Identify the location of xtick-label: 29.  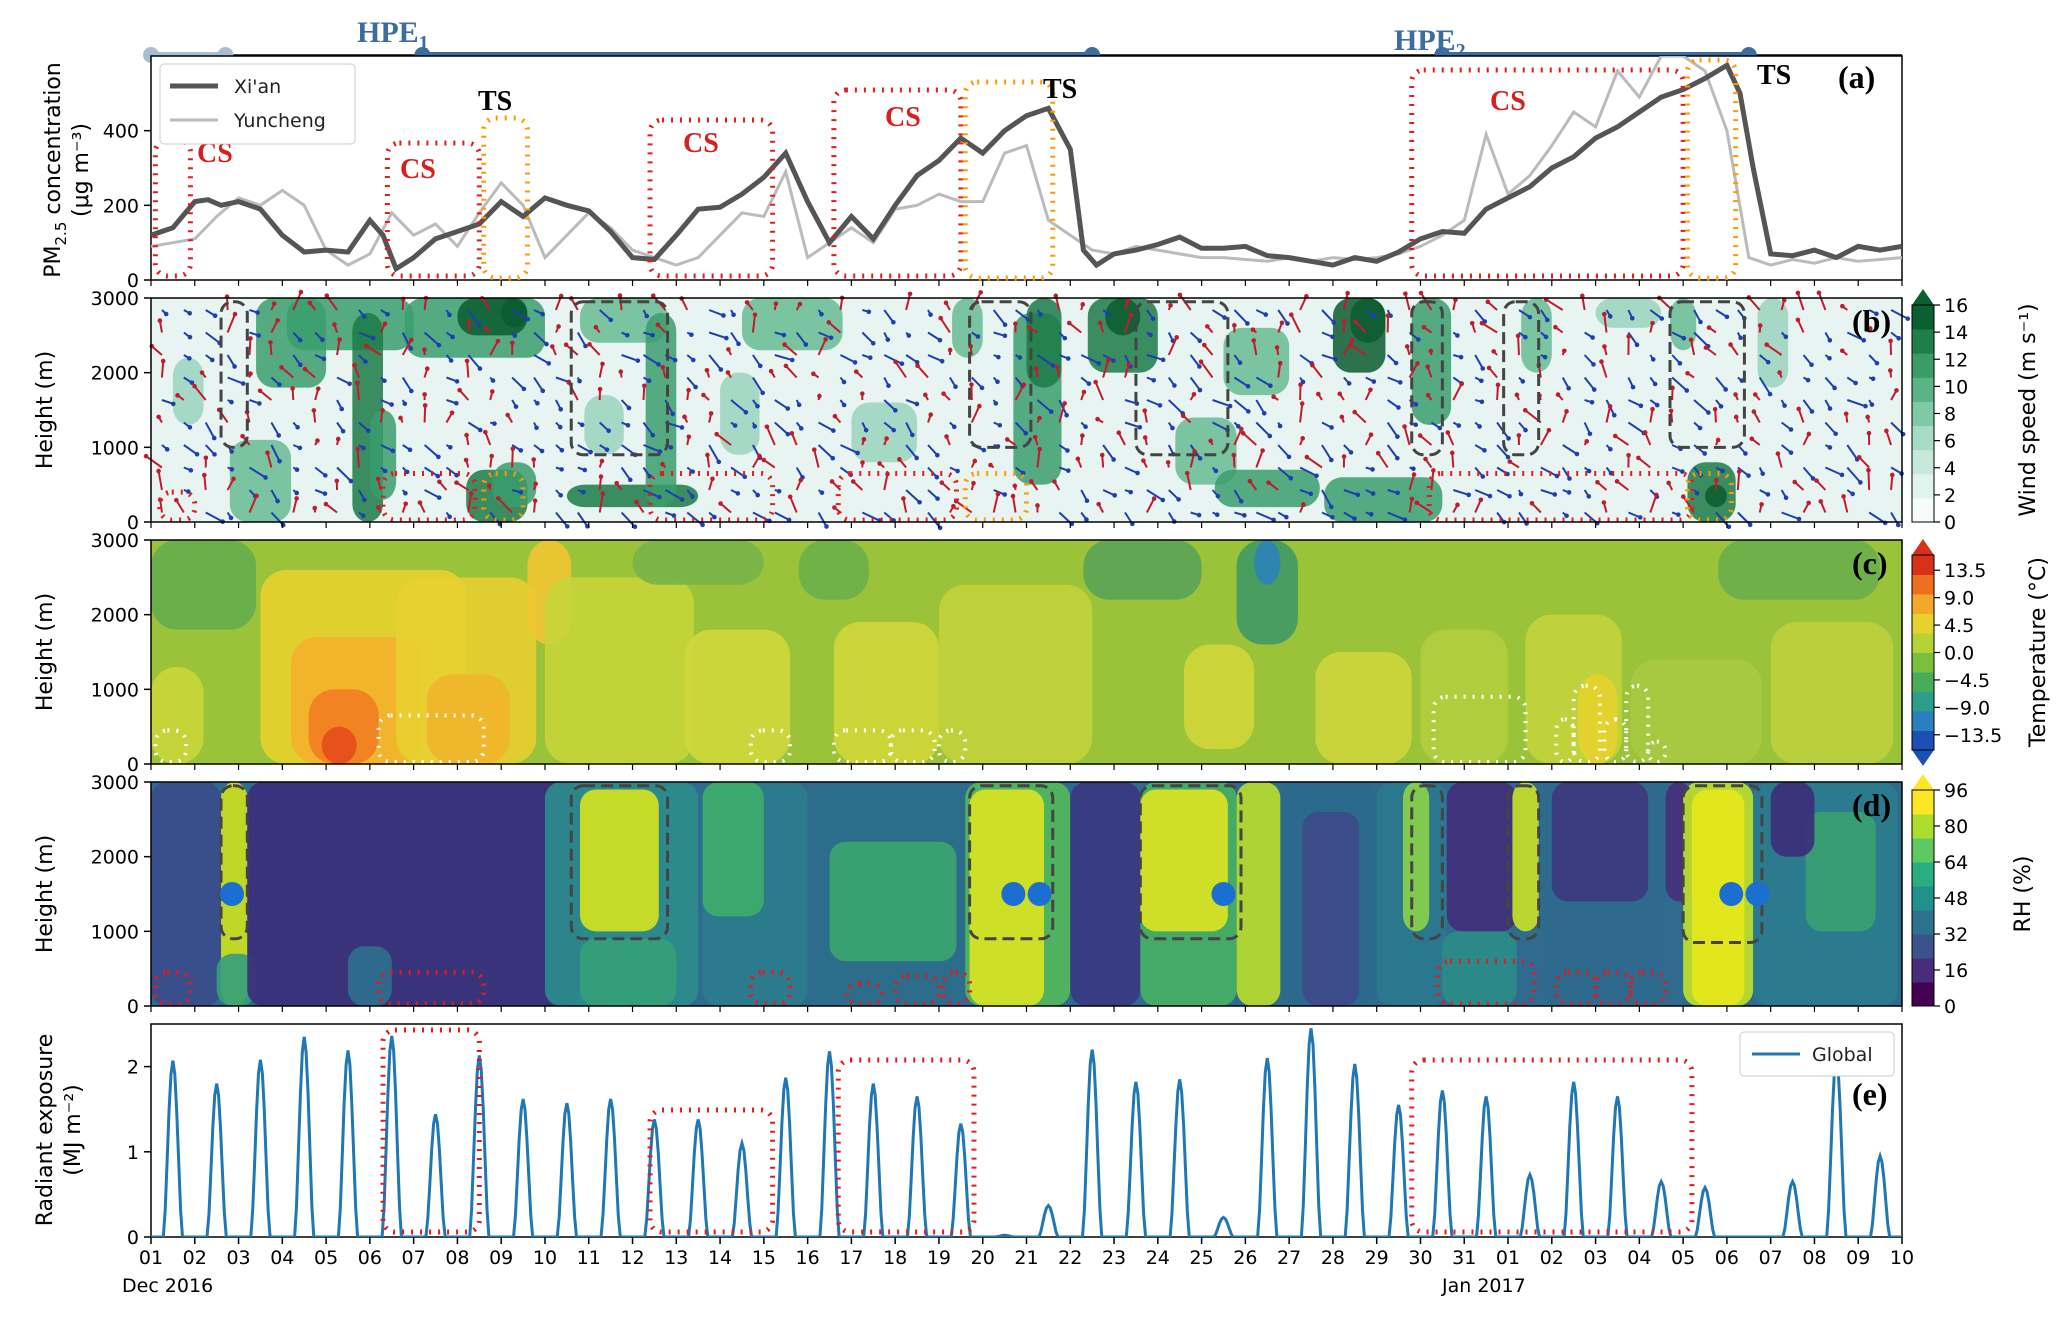
(1377, 1258).